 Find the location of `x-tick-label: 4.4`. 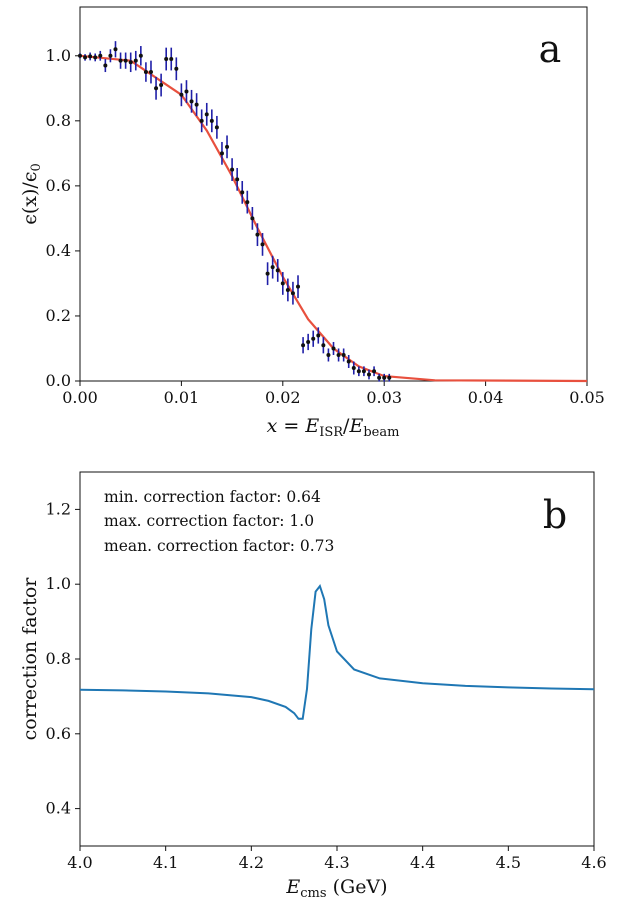

x-tick-label: 4.4 is located at coordinates (422, 862).